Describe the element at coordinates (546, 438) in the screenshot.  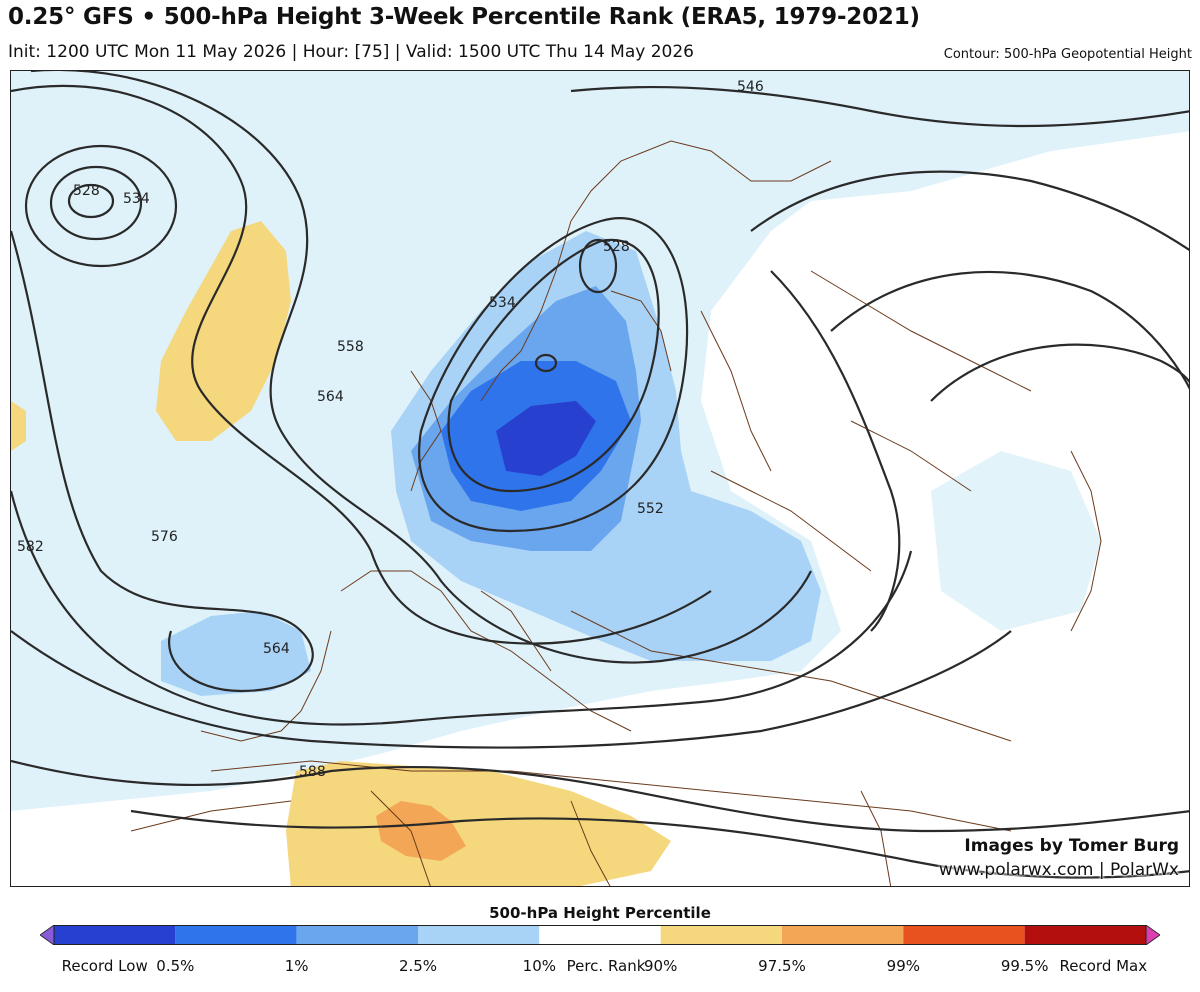
I see `shade-0p5pct` at that location.